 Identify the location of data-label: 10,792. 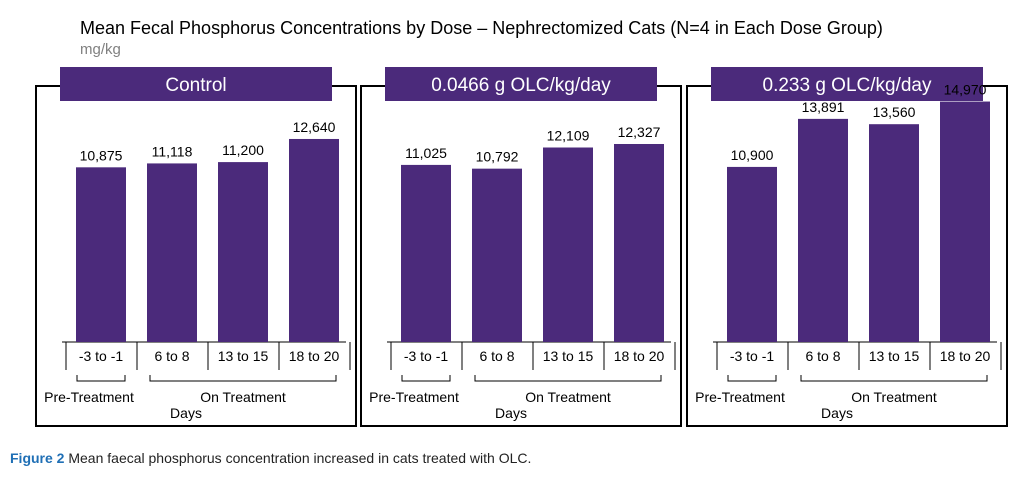
(497, 157).